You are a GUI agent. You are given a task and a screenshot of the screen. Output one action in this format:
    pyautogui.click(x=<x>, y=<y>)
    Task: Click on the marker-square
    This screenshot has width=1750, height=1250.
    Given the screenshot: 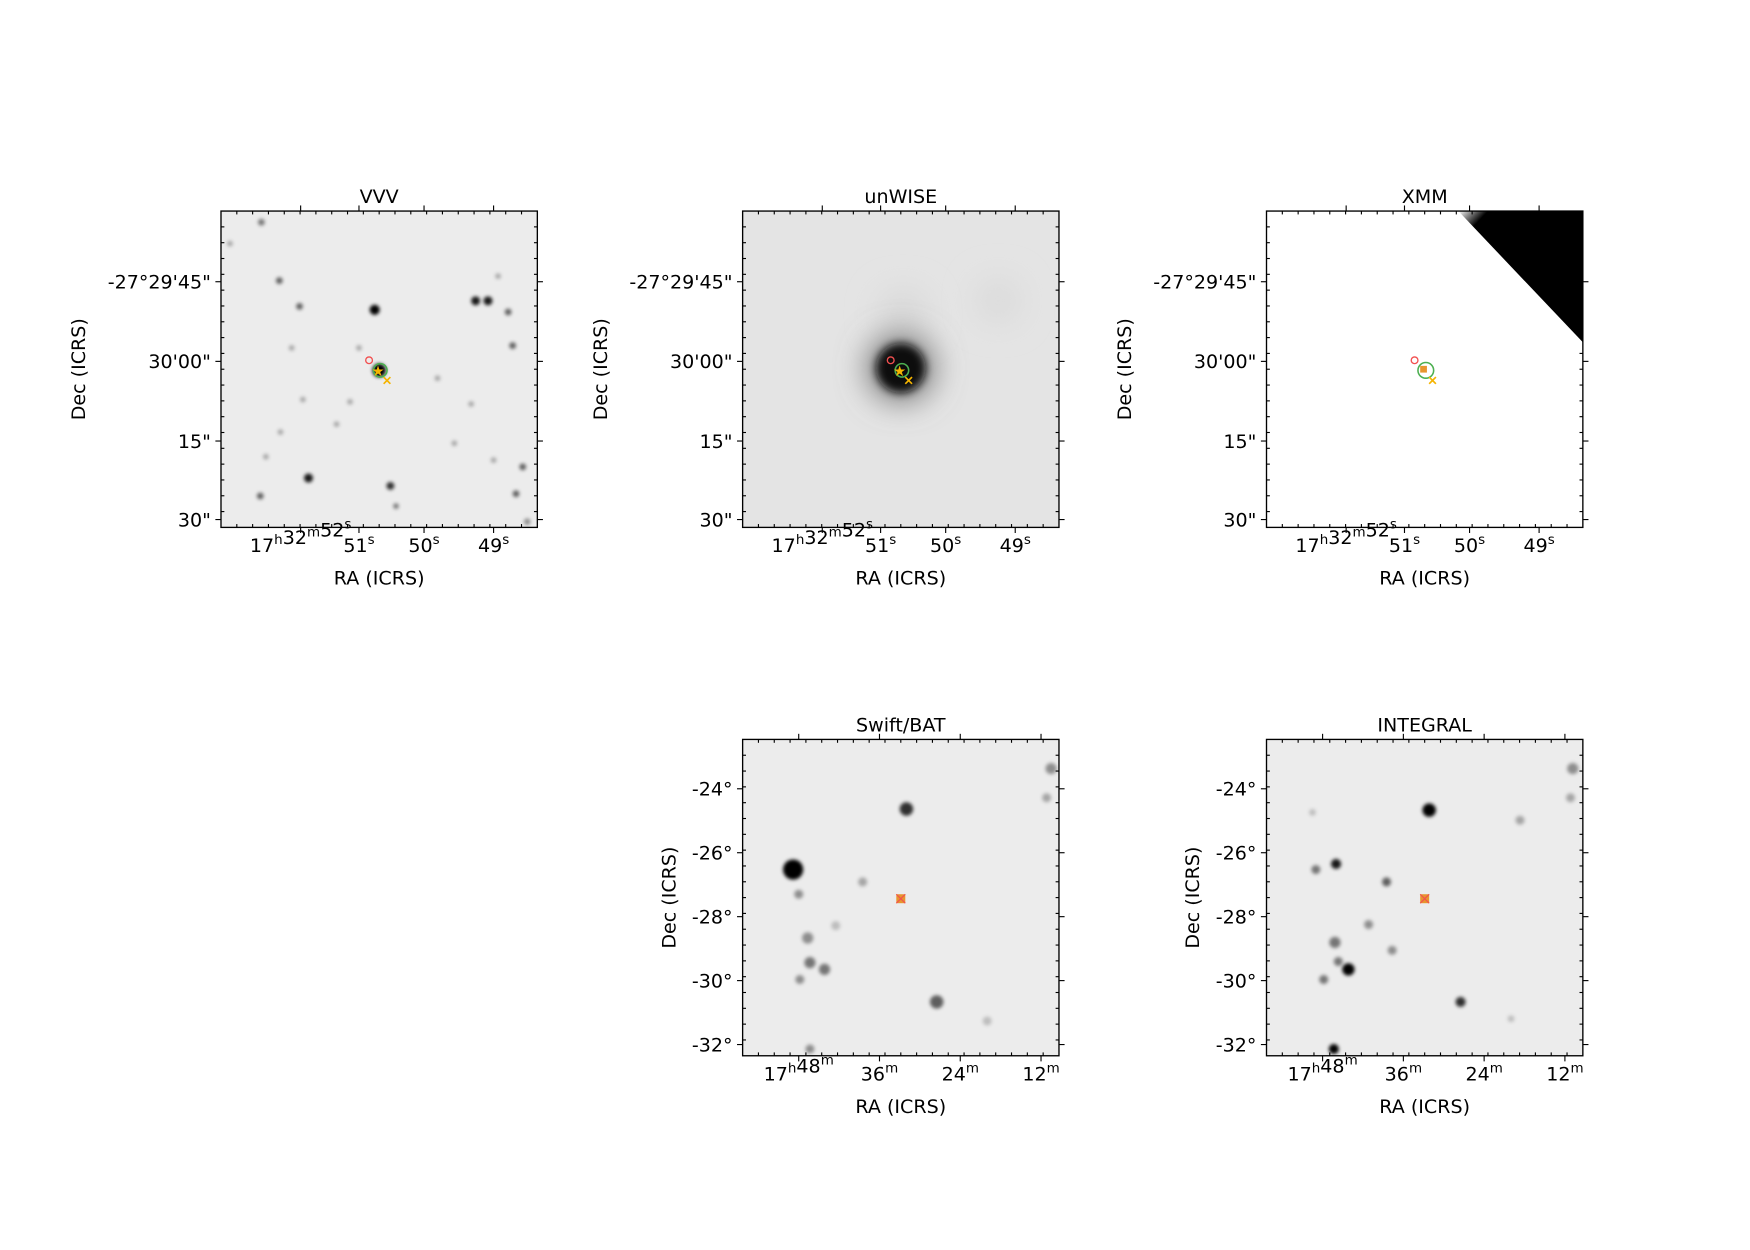 What is the action you would take?
    pyautogui.click(x=1423, y=369)
    